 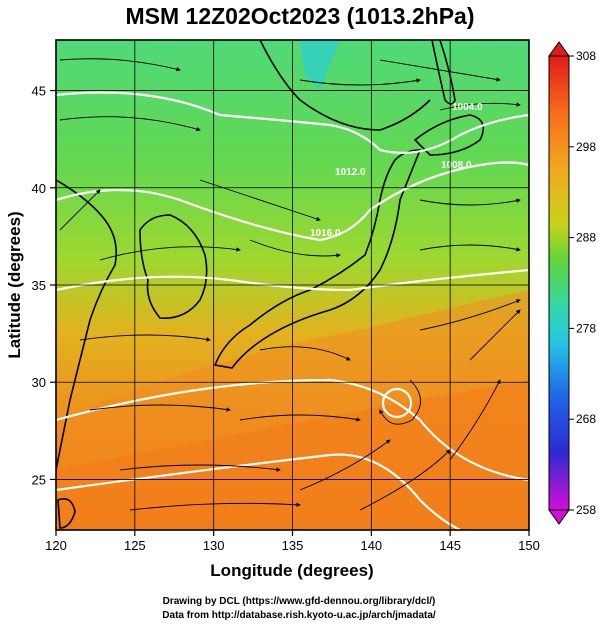 What do you see at coordinates (14, 284) in the screenshot?
I see `y-axis-label: Latitude (degrees)` at bounding box center [14, 284].